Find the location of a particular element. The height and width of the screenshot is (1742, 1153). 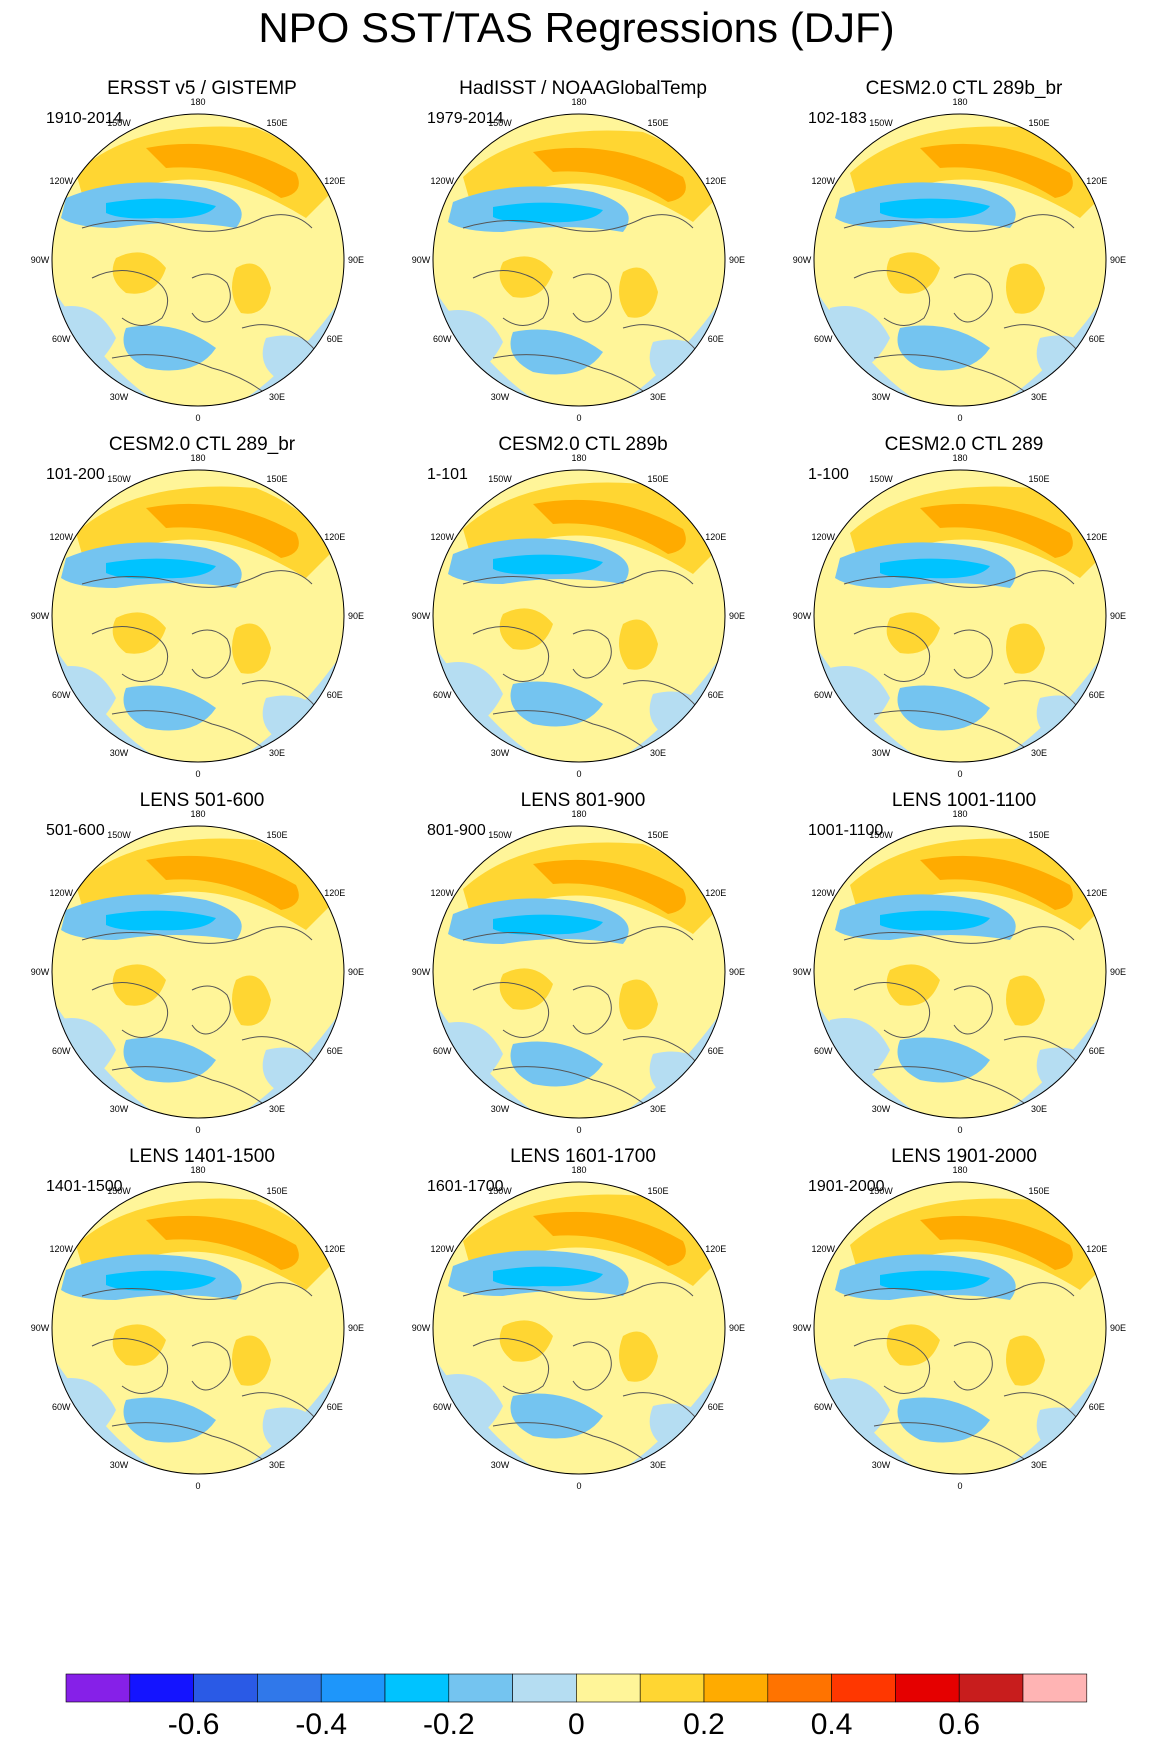

panel-title: LENS 1601-1700 is located at coordinates (583, 1156).